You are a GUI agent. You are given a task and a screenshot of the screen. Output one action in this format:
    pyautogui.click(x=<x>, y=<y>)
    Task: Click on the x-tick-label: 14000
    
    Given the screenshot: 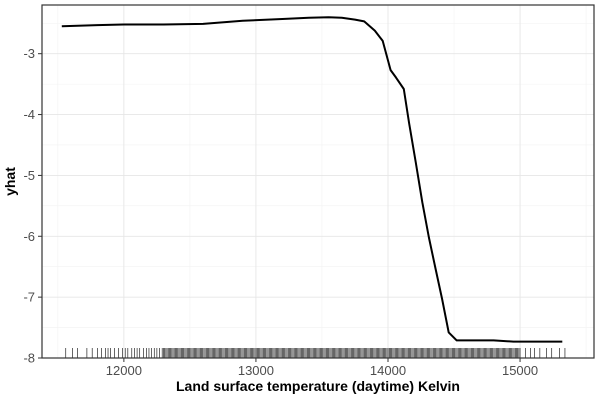 What is the action you would take?
    pyautogui.click(x=388, y=370)
    